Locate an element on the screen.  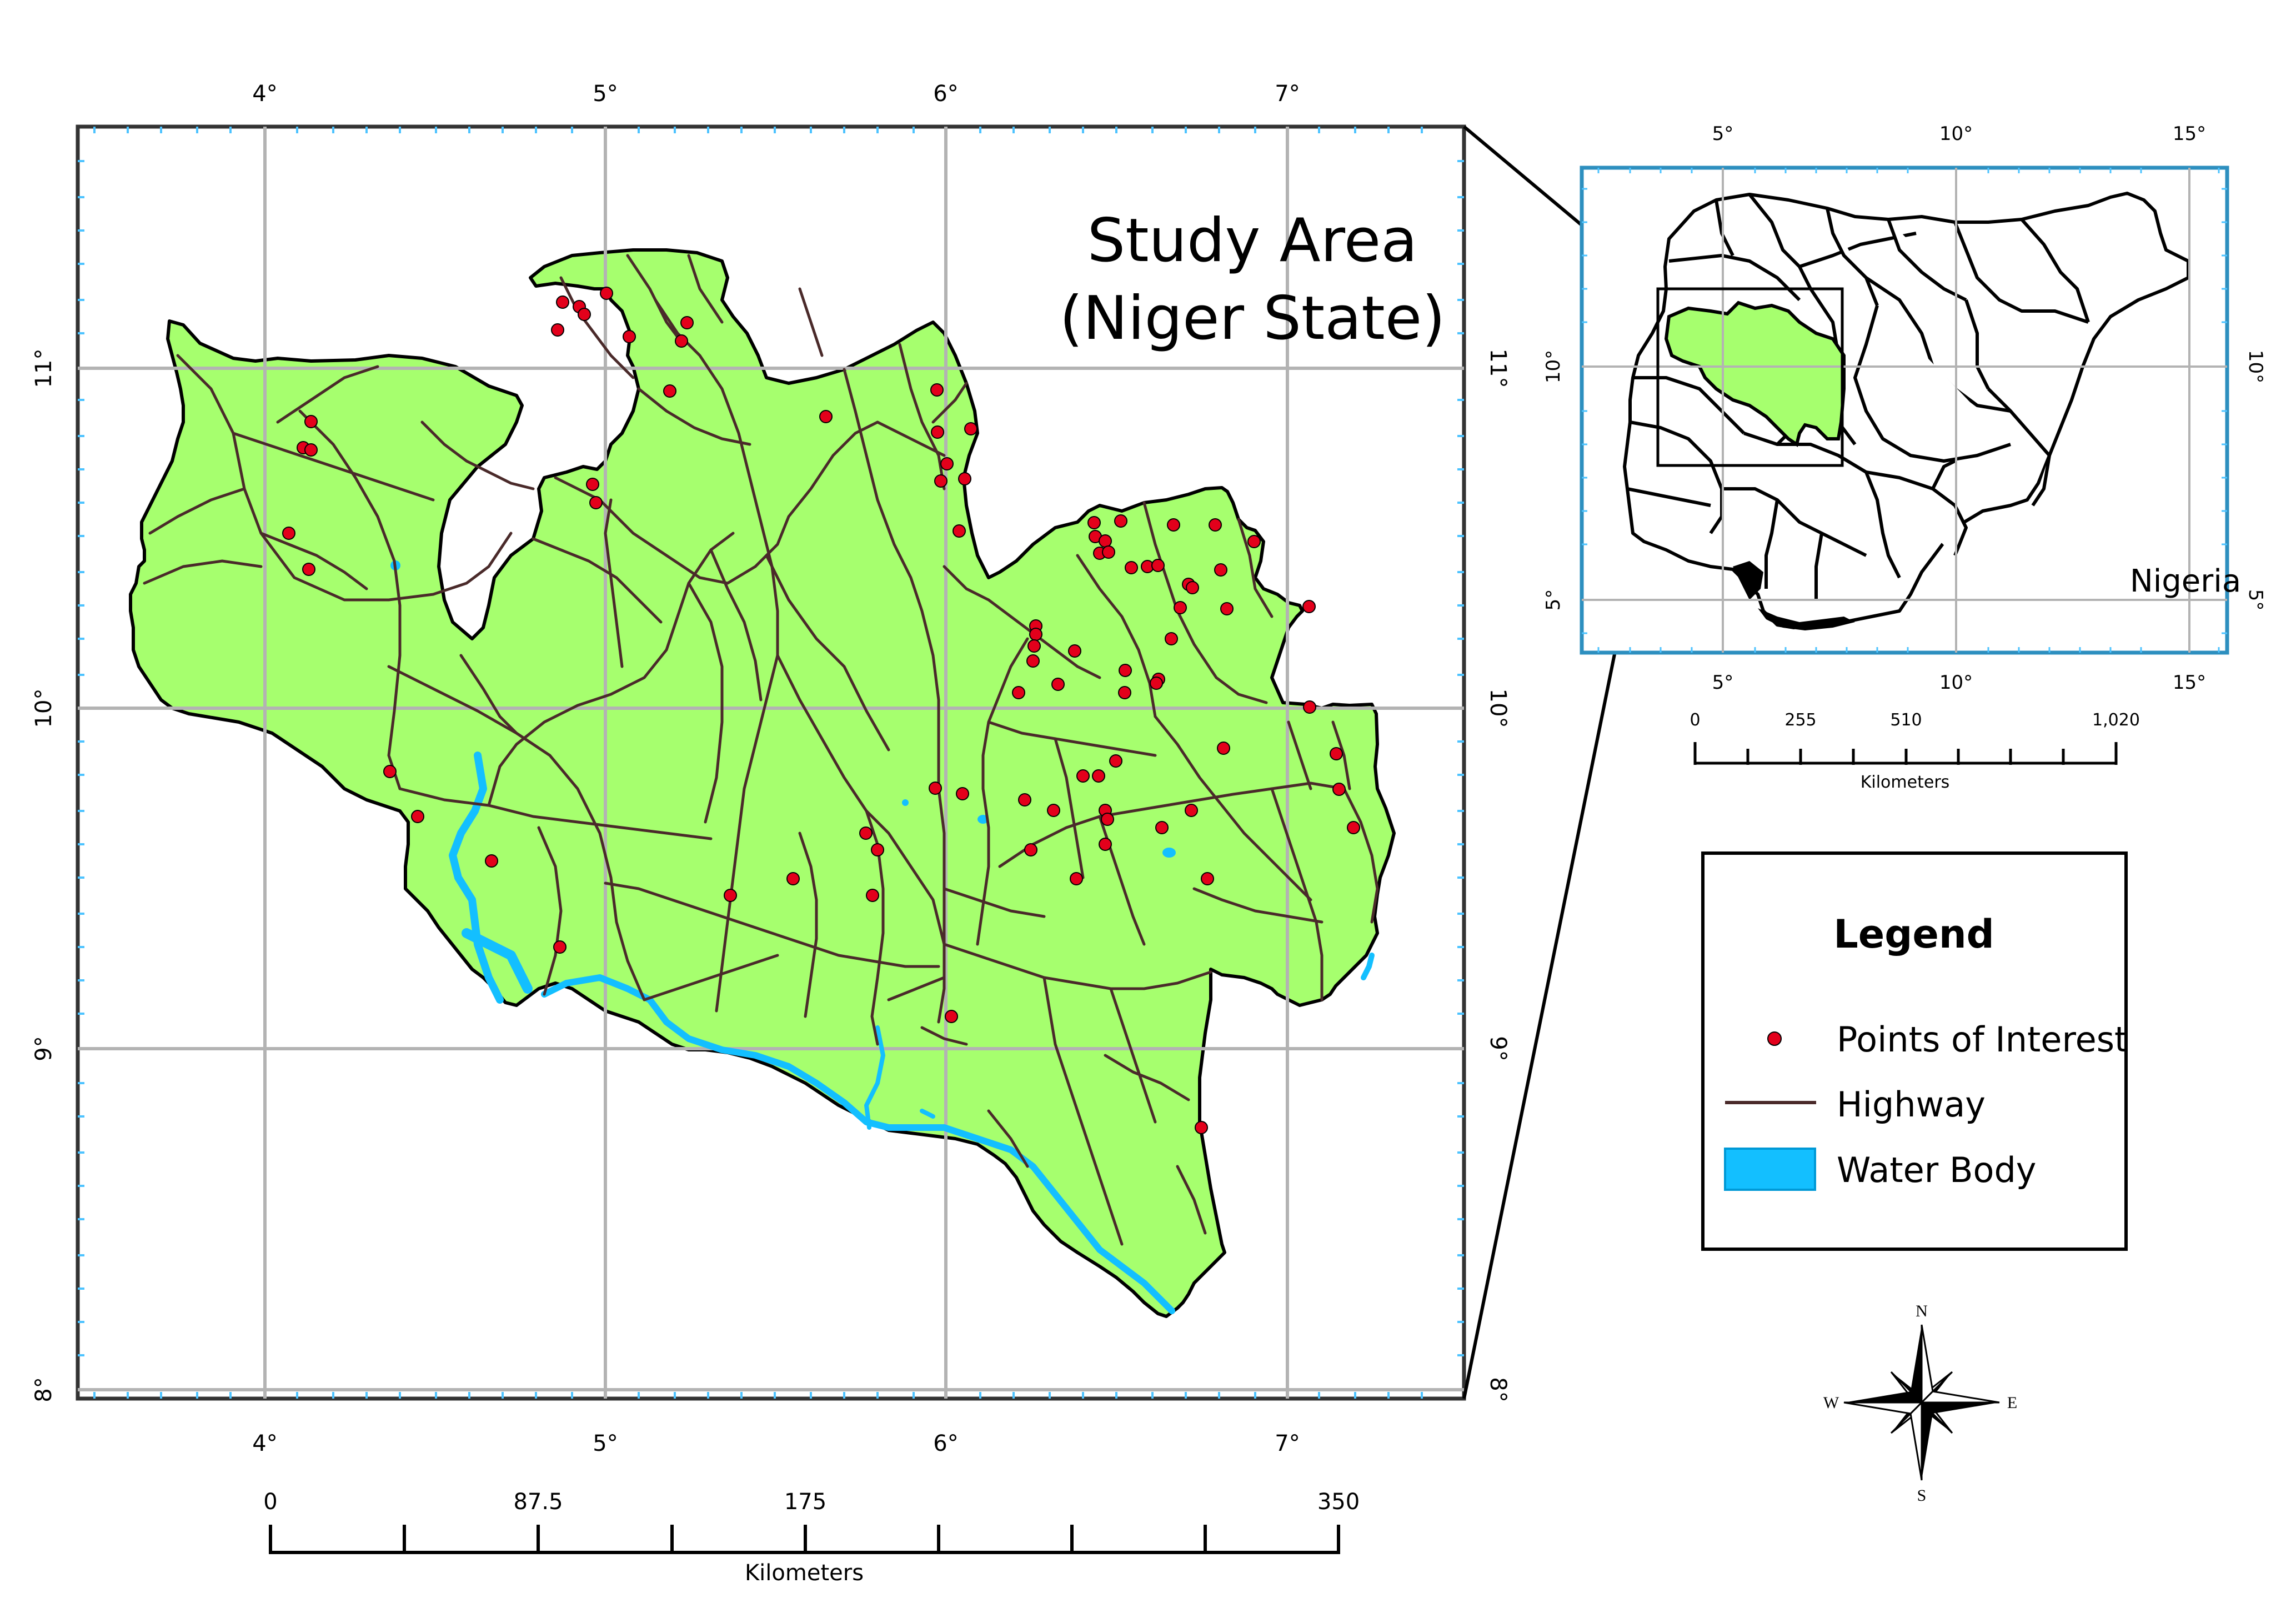
inset-lon-label-top-10: 10° is located at coordinates (1956, 134).